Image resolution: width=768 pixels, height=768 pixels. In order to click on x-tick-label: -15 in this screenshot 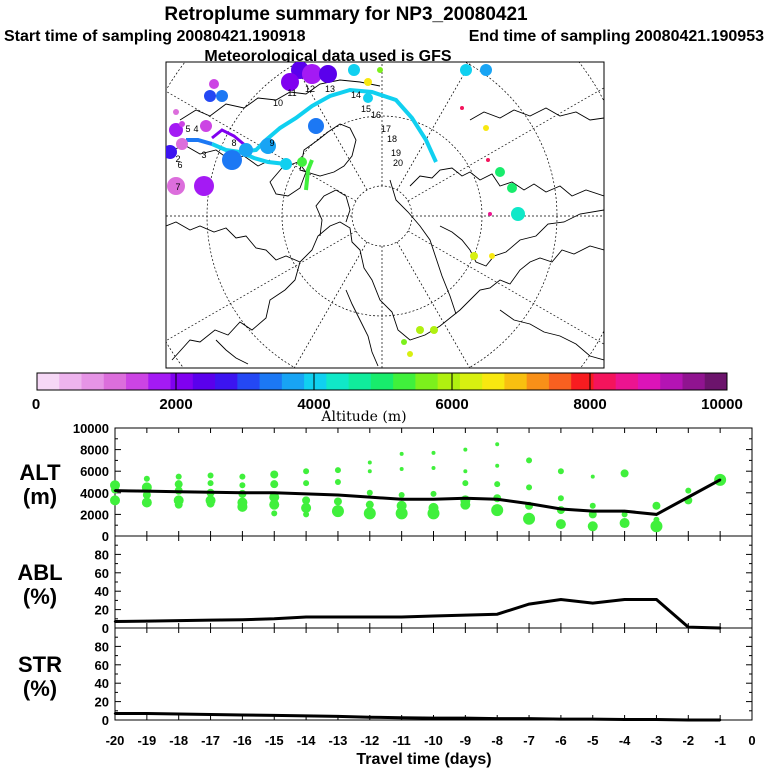, I will do `click(274, 740)`.